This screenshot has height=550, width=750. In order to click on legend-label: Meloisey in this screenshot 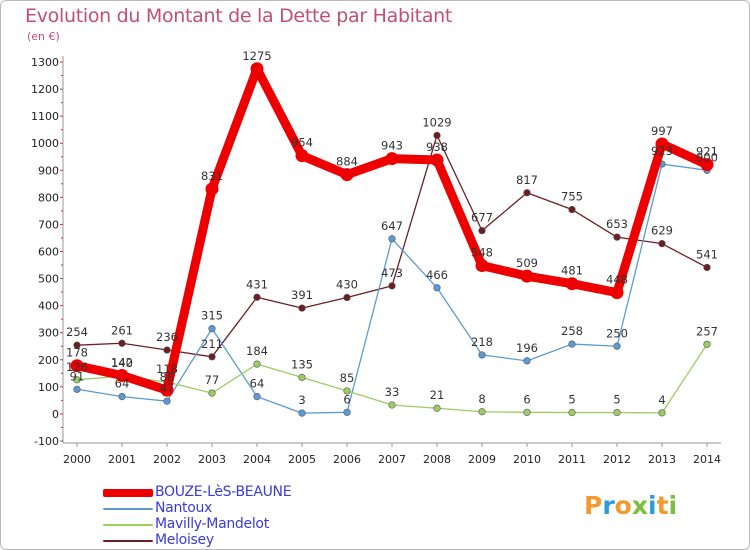, I will do `click(184, 540)`.